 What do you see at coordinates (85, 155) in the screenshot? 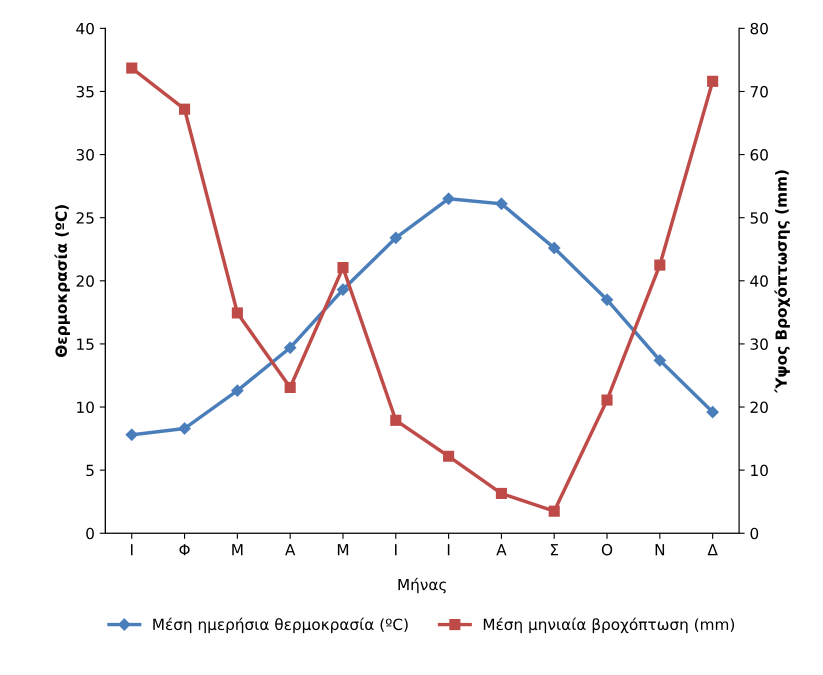
I see `y-tick-label: 30` at bounding box center [85, 155].